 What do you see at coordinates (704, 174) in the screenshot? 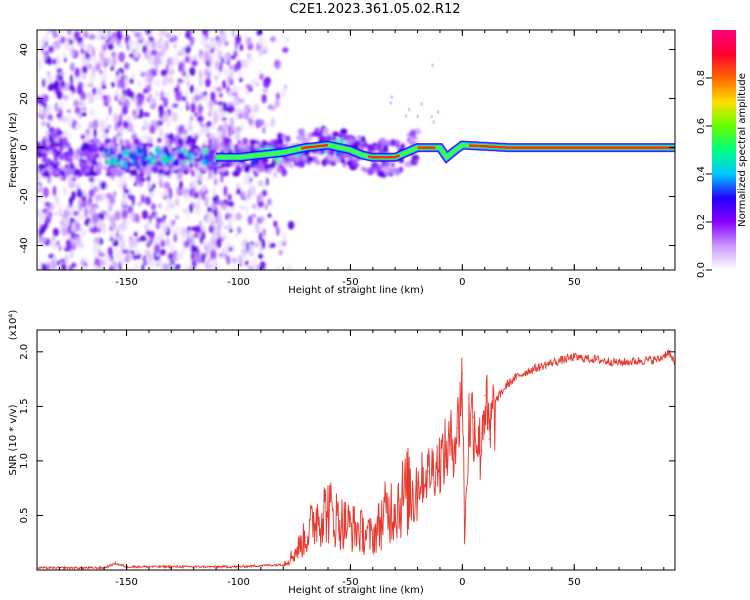
I see `colorbar-ticks: 0.0 0.2 0.4 0.6 0.8` at bounding box center [704, 174].